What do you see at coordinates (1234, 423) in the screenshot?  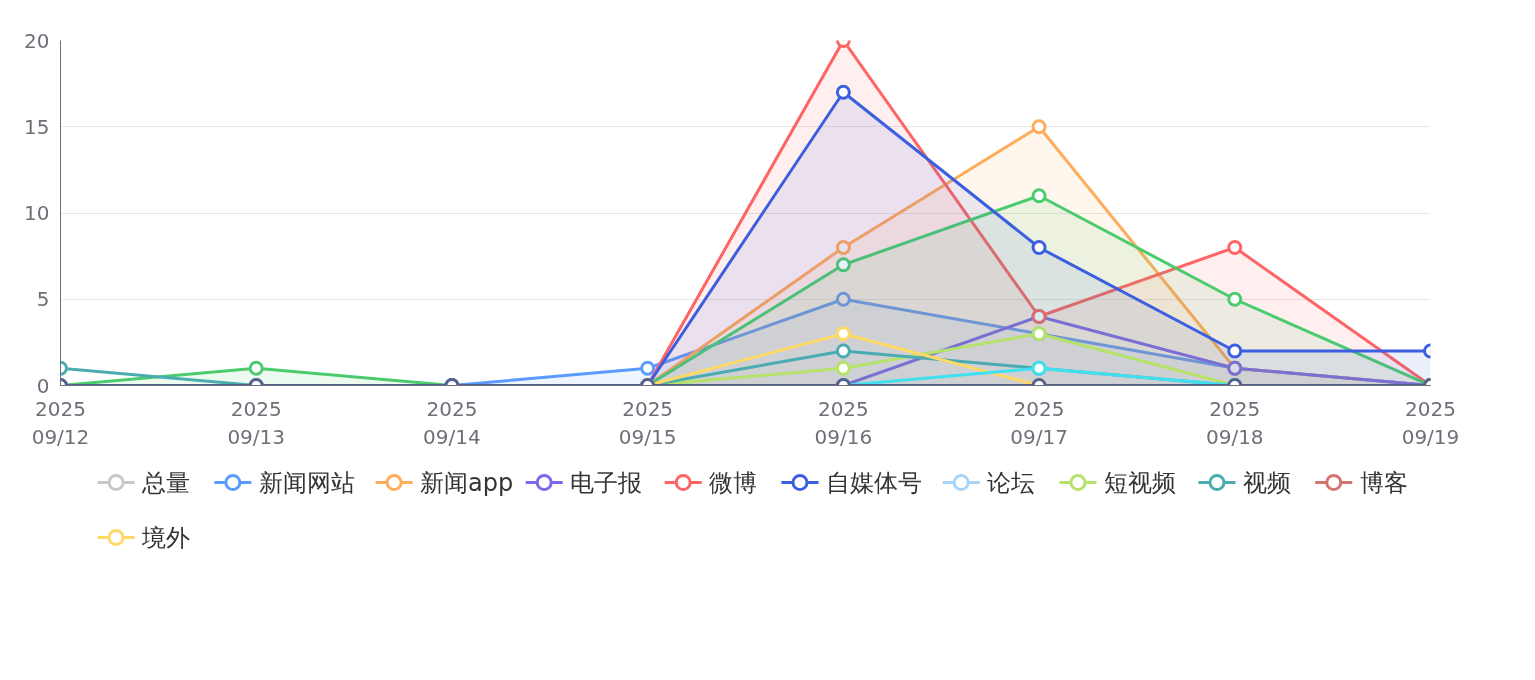 I see `x-tick-label: 2025 09/18` at bounding box center [1234, 423].